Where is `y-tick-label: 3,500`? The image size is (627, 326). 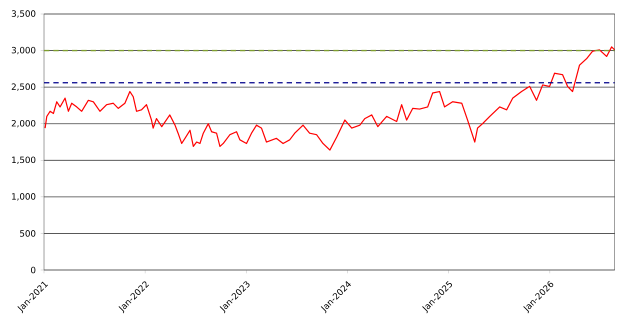 y-tick-label: 3,500 is located at coordinates (24, 14).